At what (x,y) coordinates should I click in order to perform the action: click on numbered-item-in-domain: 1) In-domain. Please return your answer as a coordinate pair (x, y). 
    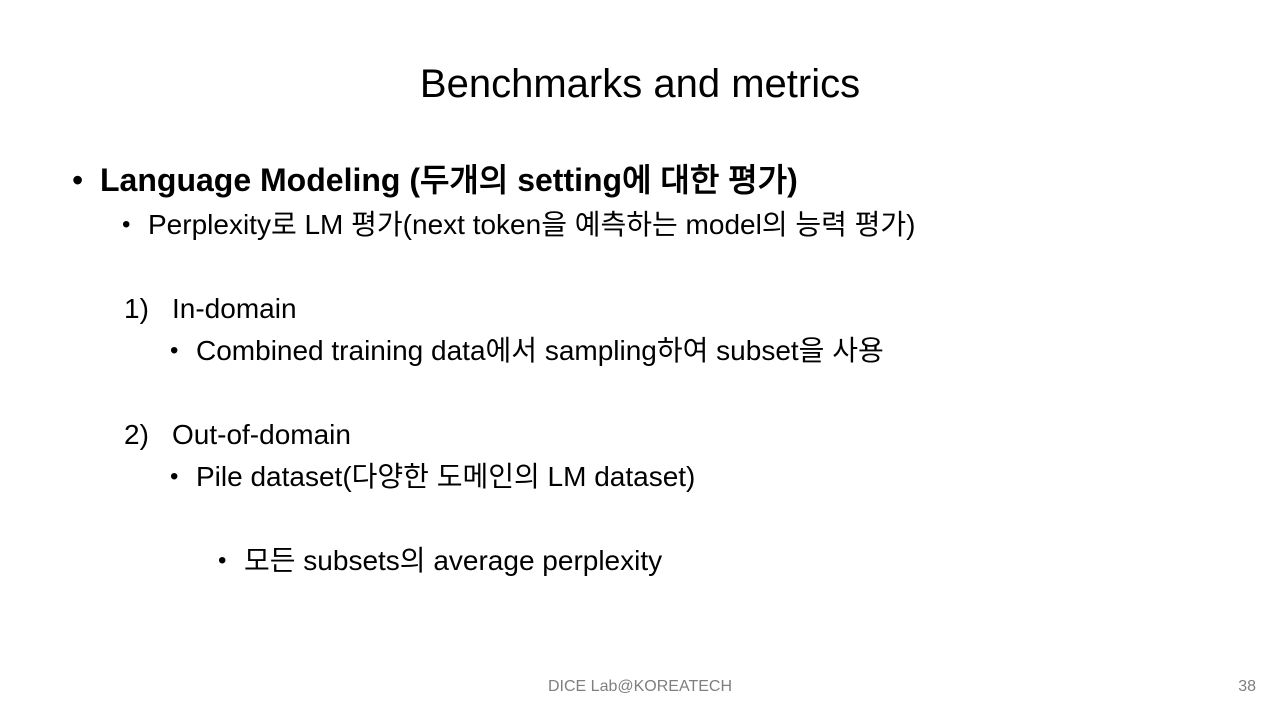
    Looking at the image, I should click on (210, 309).